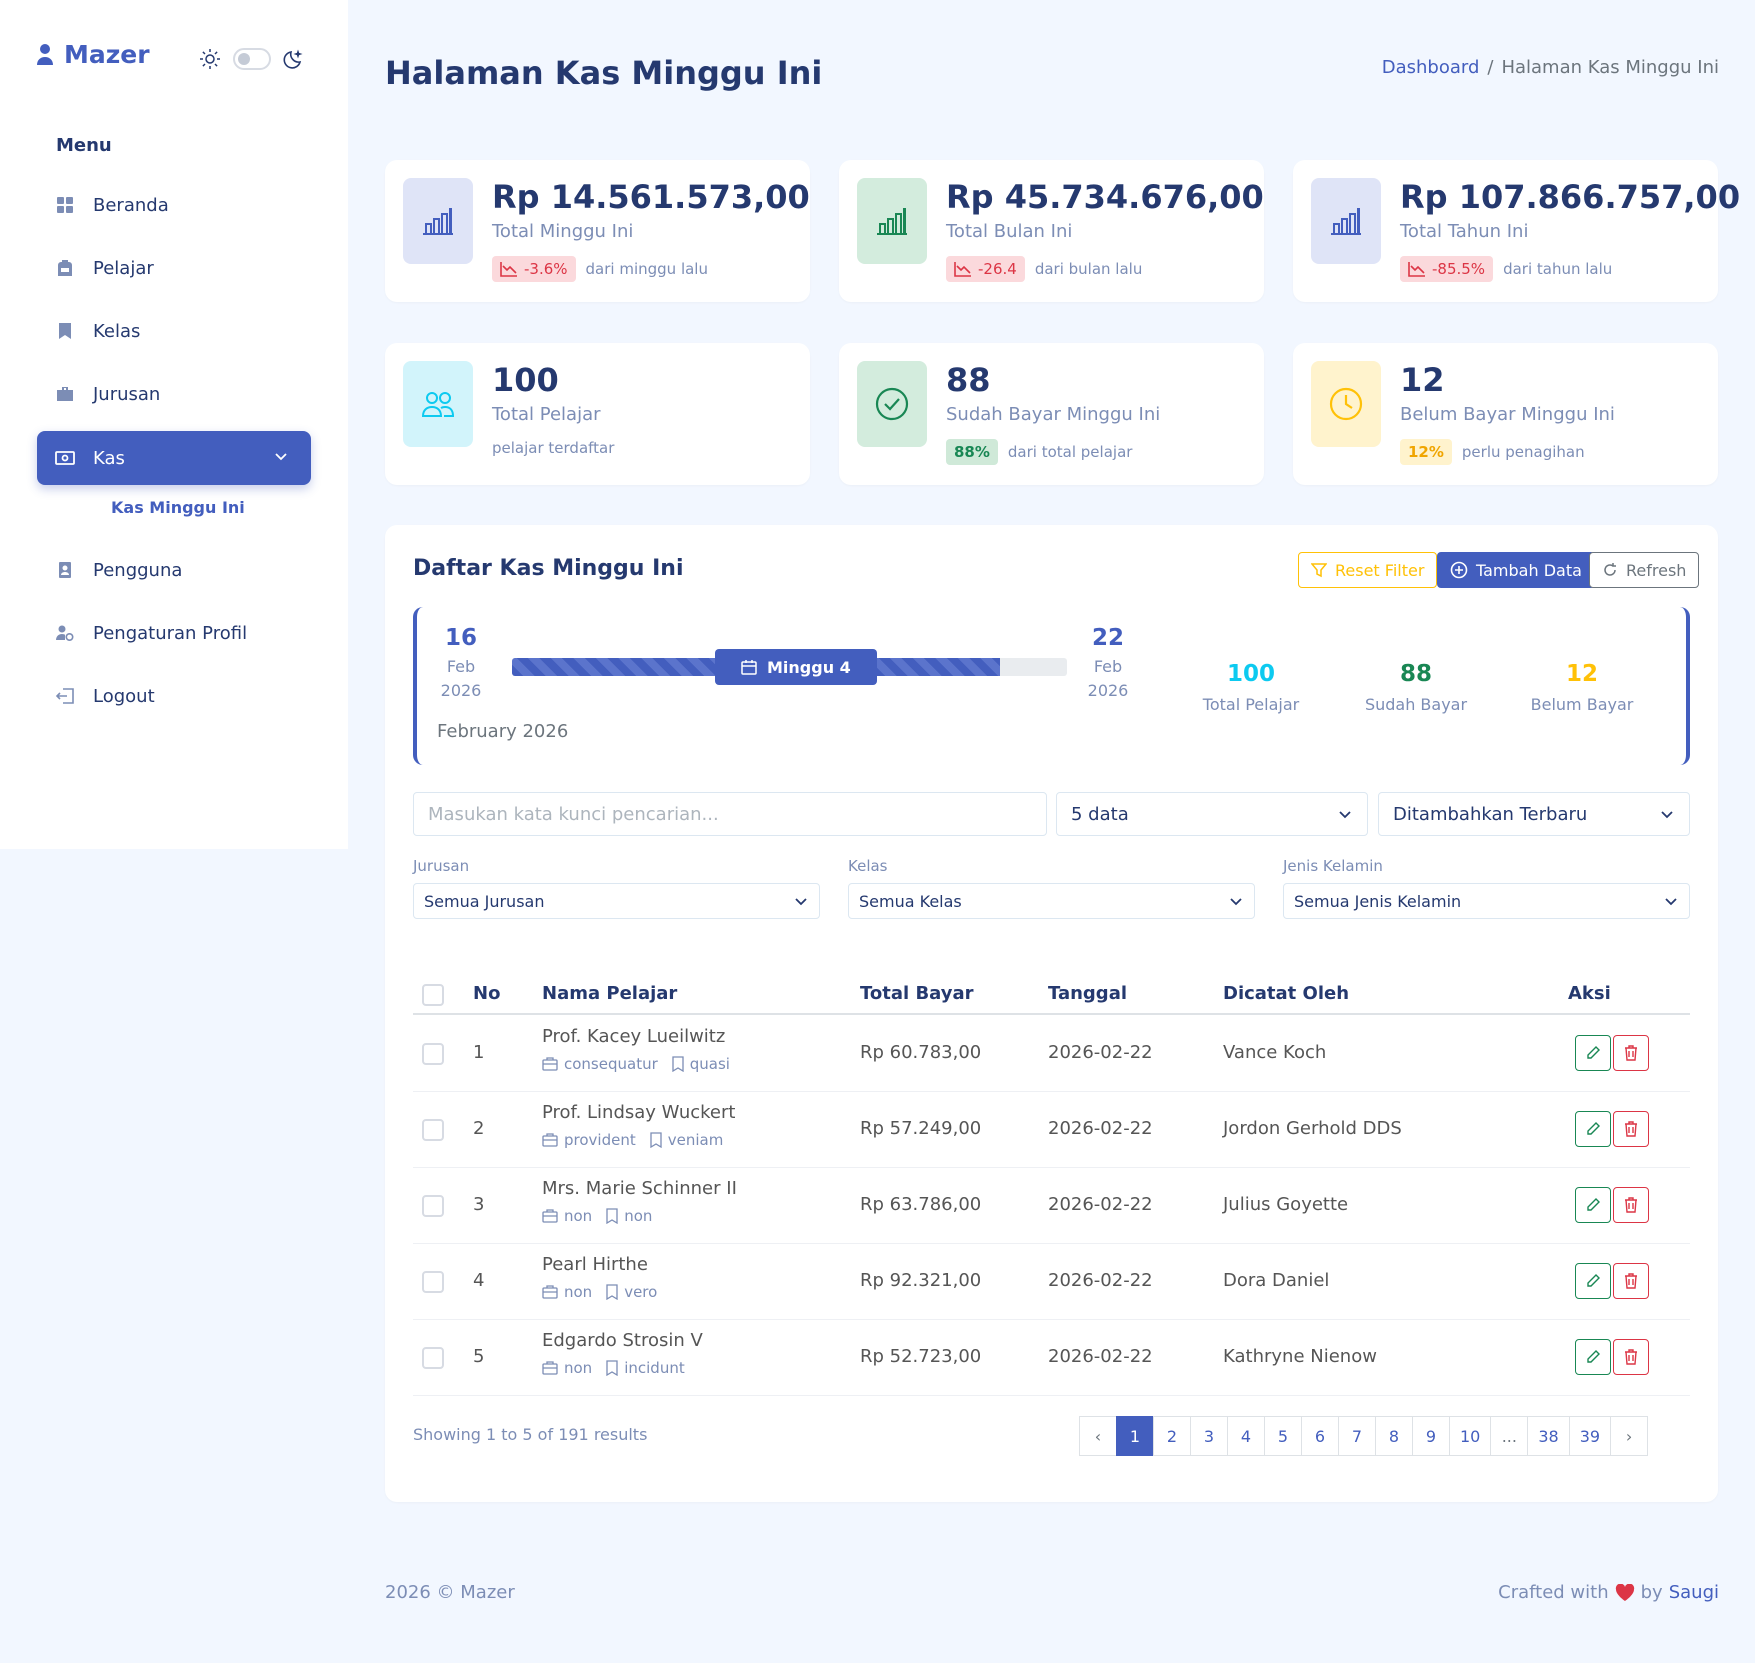 The height and width of the screenshot is (1663, 1755). What do you see at coordinates (921, 1280) in the screenshot?
I see `row-total: Rp 92.321,00` at bounding box center [921, 1280].